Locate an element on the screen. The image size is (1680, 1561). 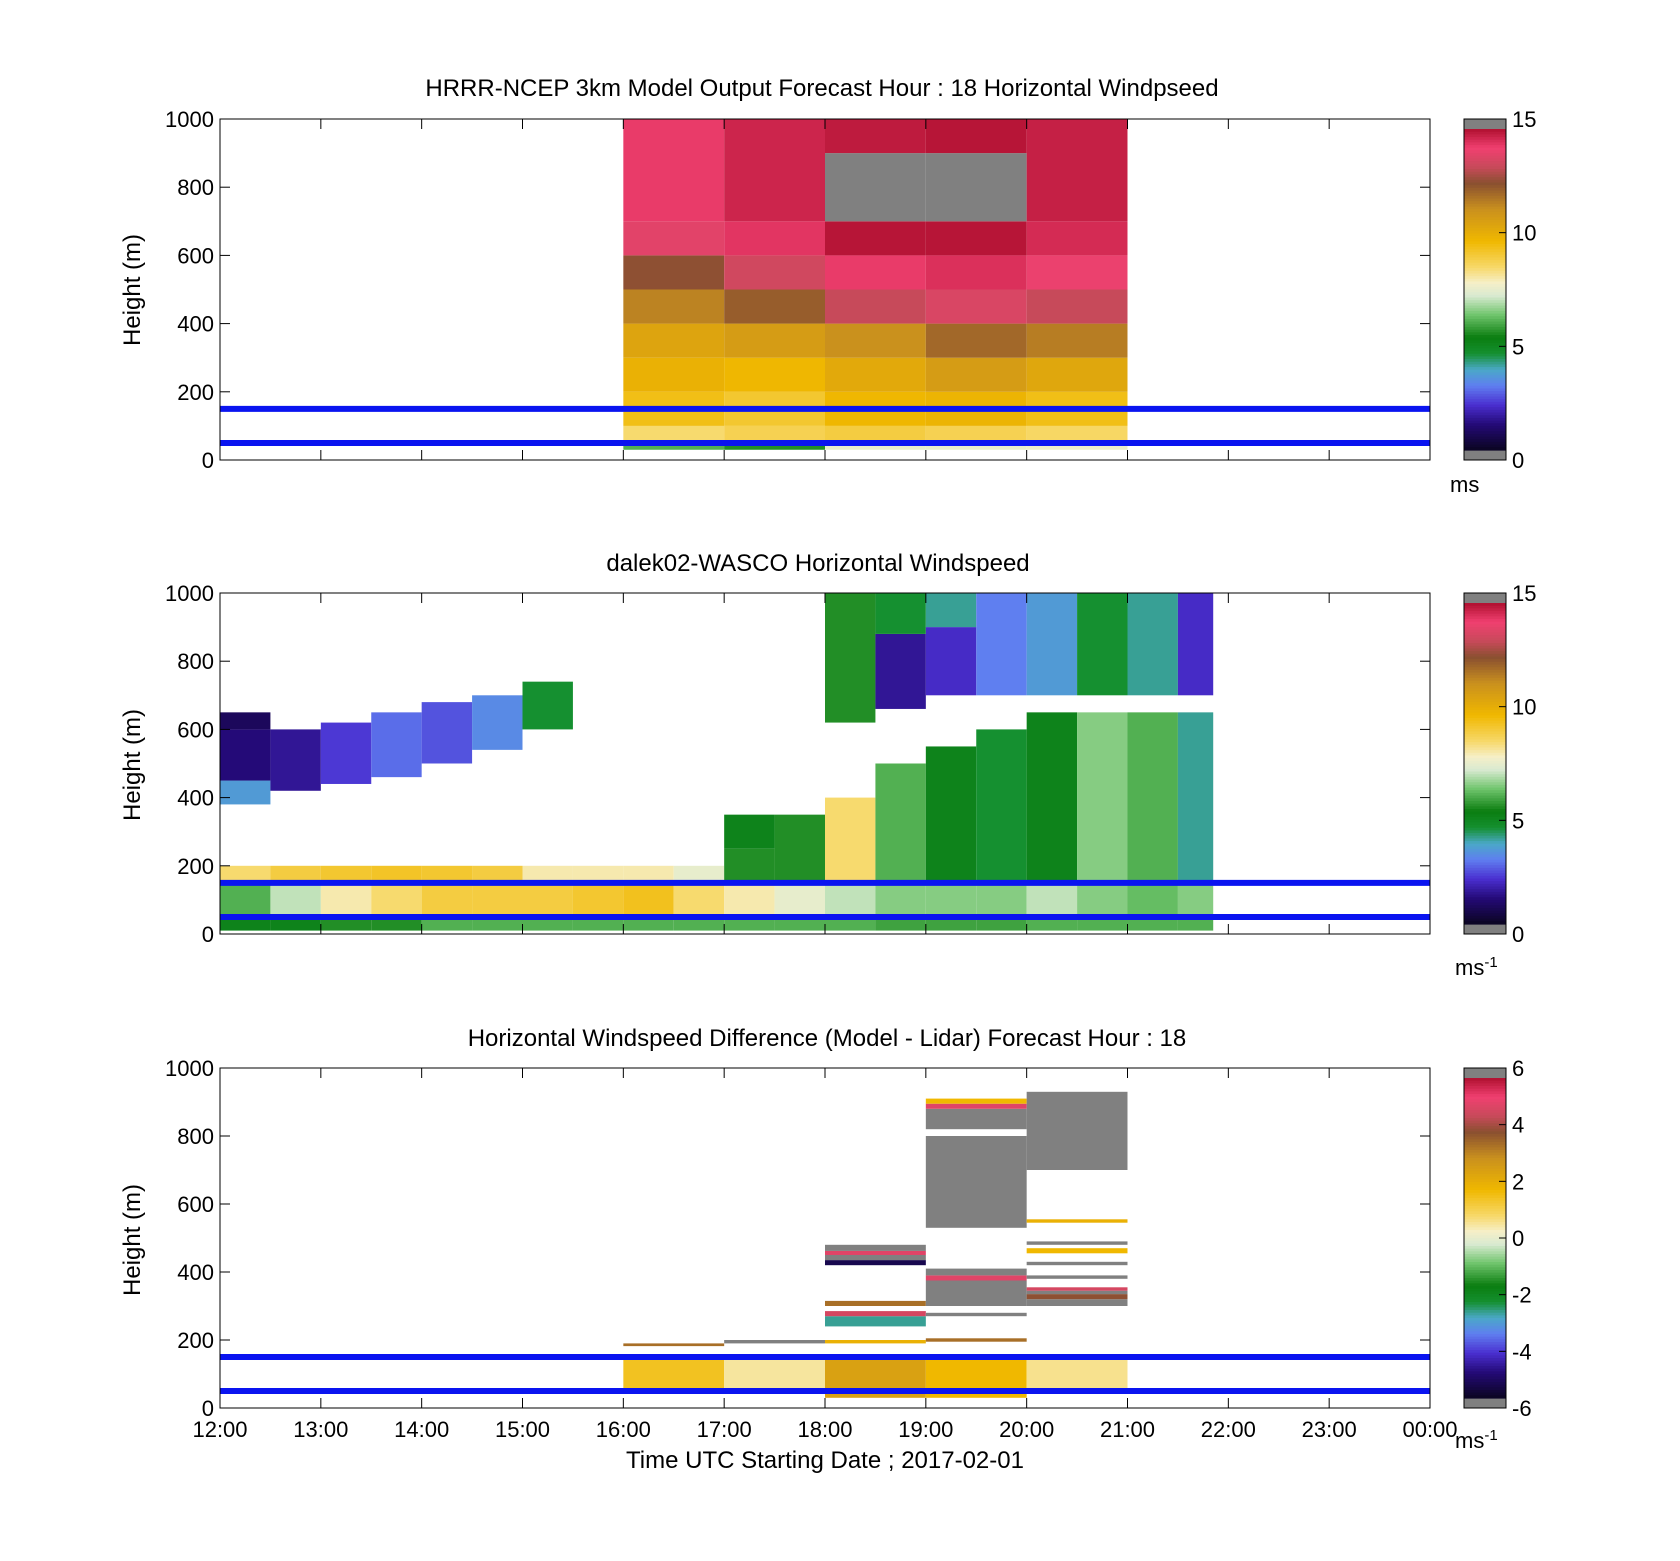
panel-lidar-reference-lines is located at coordinates (825, 899).